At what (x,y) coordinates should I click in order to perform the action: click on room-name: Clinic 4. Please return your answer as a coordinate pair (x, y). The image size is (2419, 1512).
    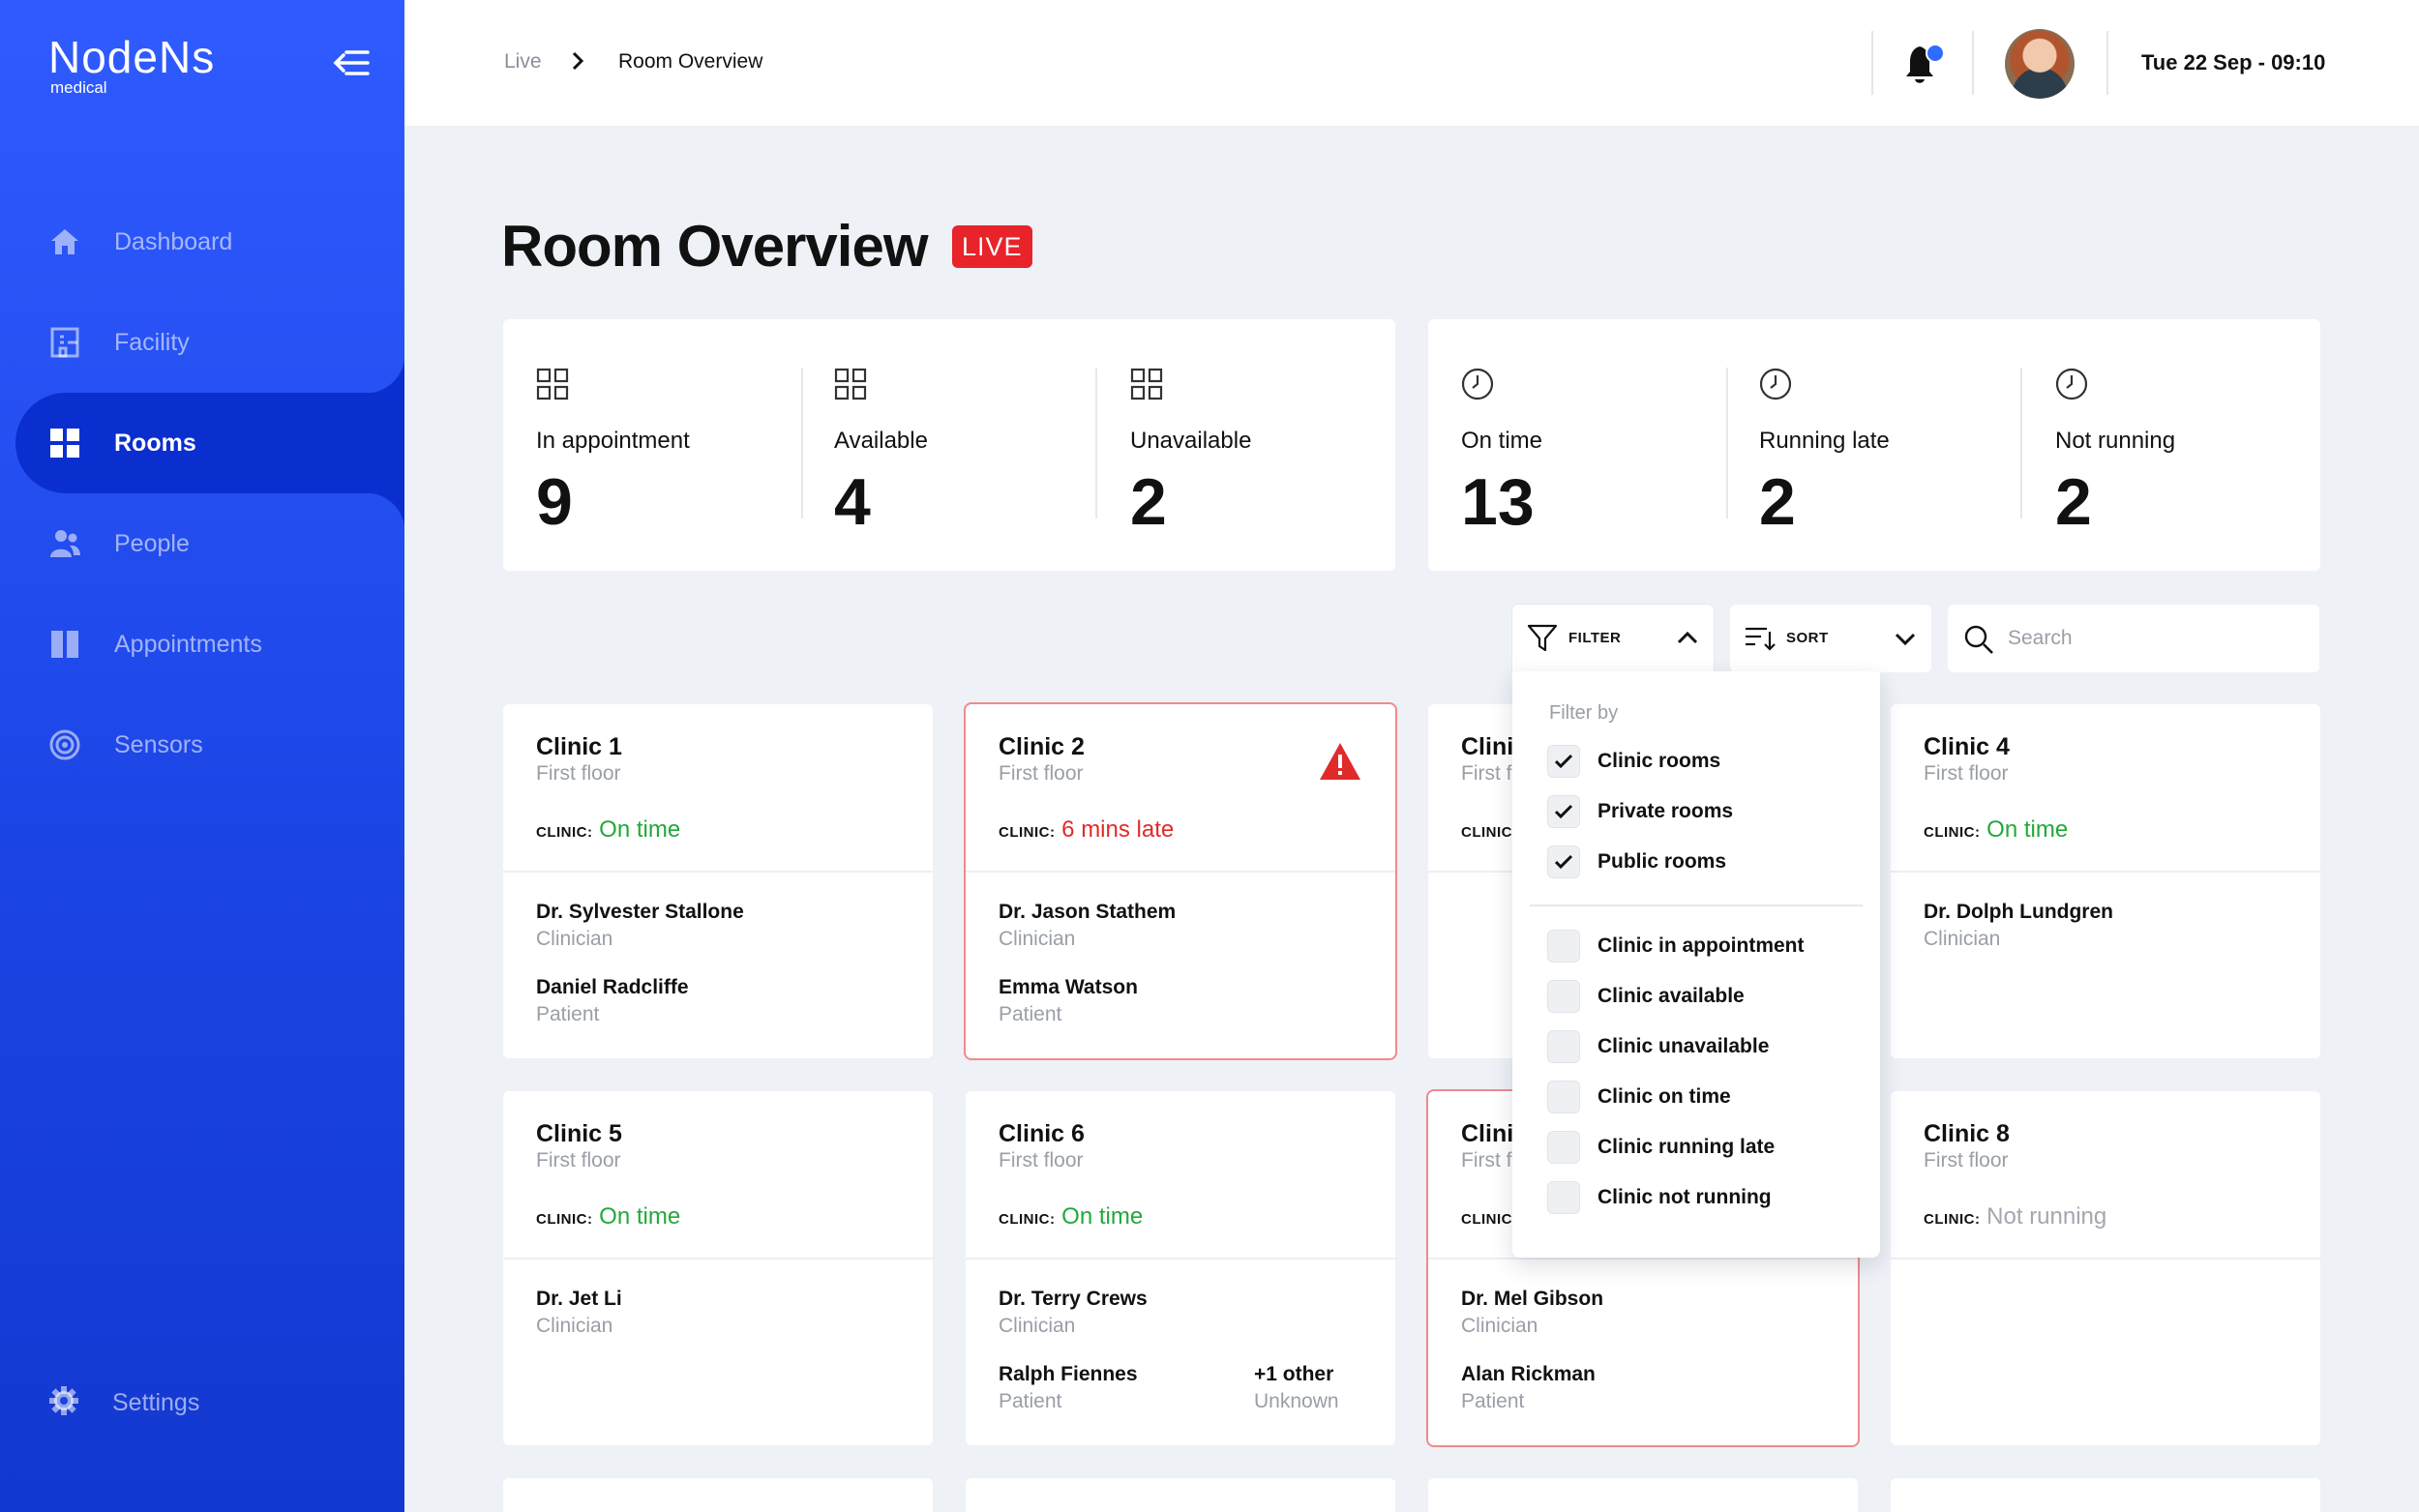
    Looking at the image, I should click on (1967, 747).